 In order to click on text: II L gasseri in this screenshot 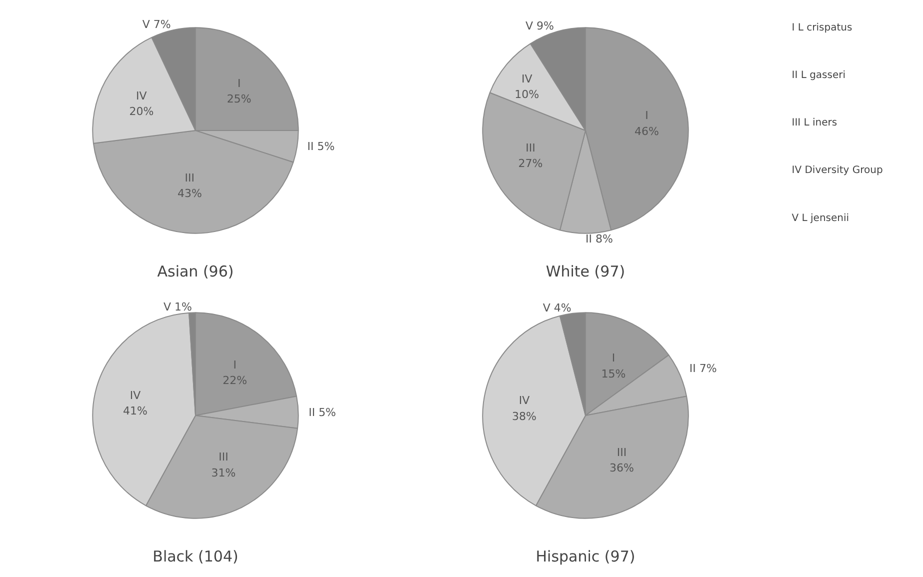, I will do `click(819, 75)`.